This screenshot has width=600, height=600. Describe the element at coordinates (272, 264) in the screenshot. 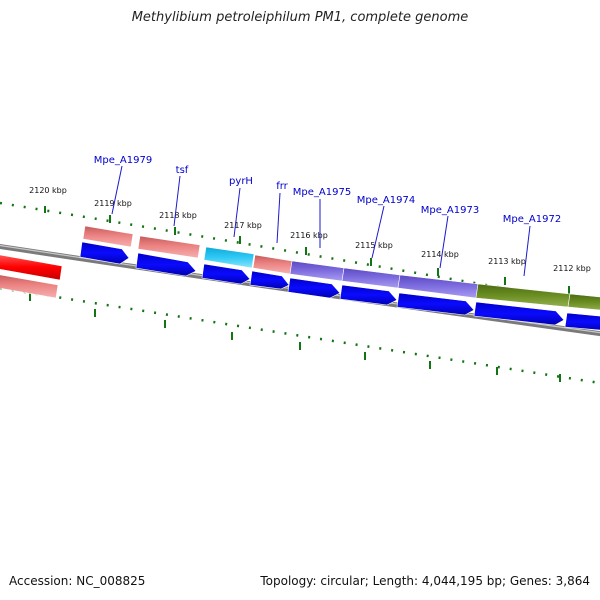

I see `feature-frr` at that location.